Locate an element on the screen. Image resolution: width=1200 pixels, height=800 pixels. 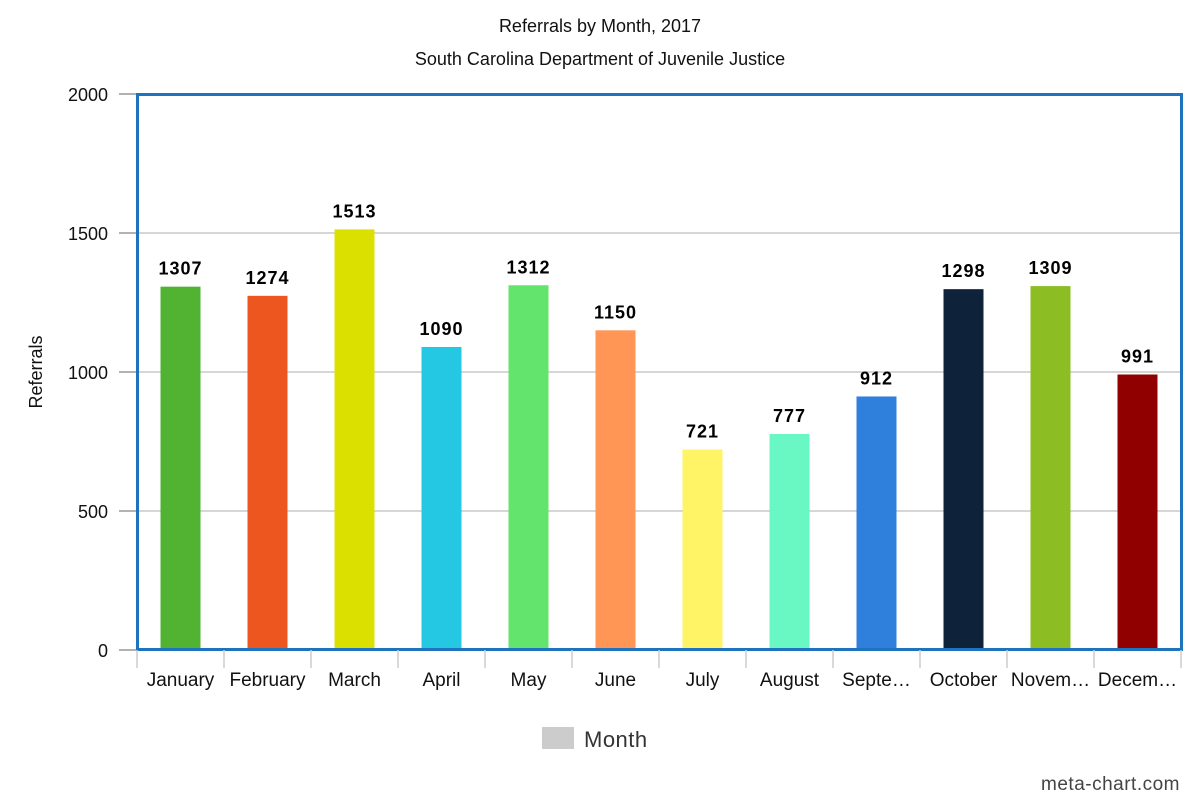
x-tick-label-10: October is located at coordinates (964, 680).